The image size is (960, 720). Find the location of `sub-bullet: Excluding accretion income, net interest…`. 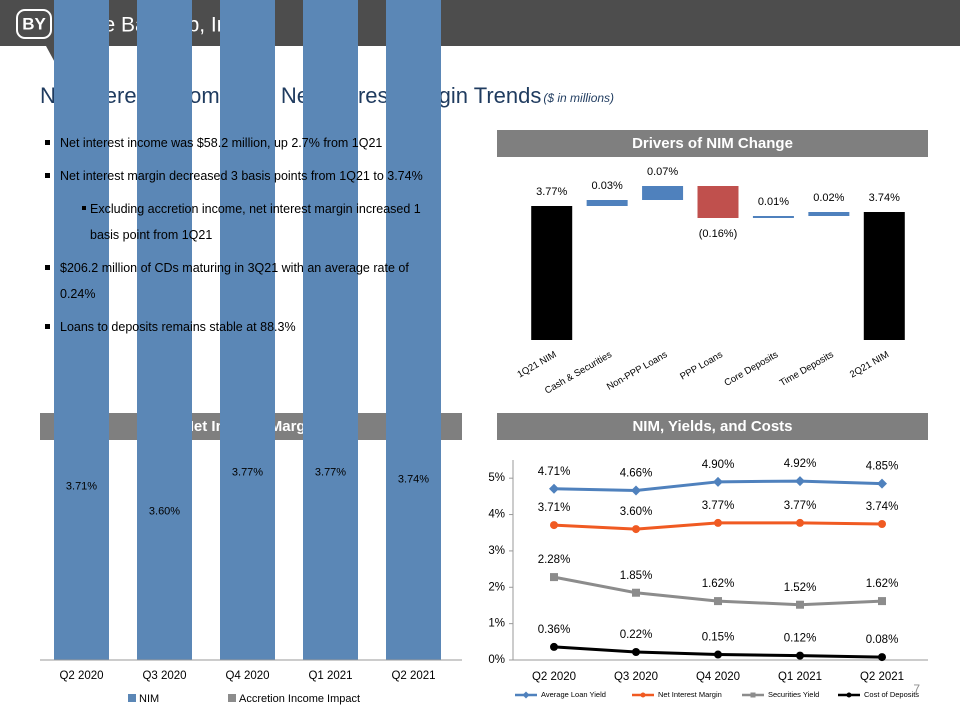

sub-bullet: Excluding accretion income, net interest… is located at coordinates (246, 222).